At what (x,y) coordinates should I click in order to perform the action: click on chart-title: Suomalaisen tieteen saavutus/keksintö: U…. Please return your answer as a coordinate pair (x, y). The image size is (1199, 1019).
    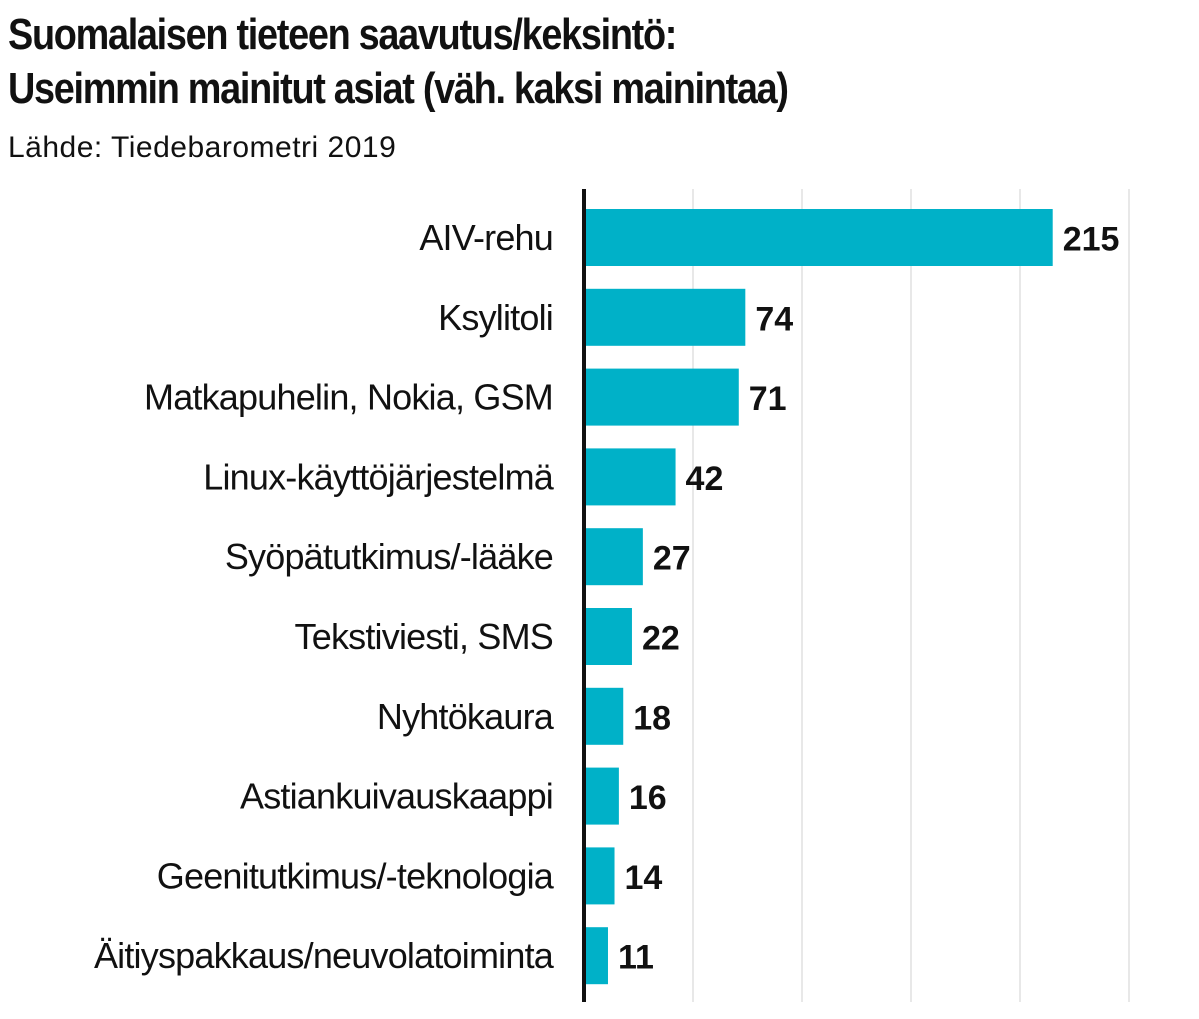
    Looking at the image, I should click on (398, 62).